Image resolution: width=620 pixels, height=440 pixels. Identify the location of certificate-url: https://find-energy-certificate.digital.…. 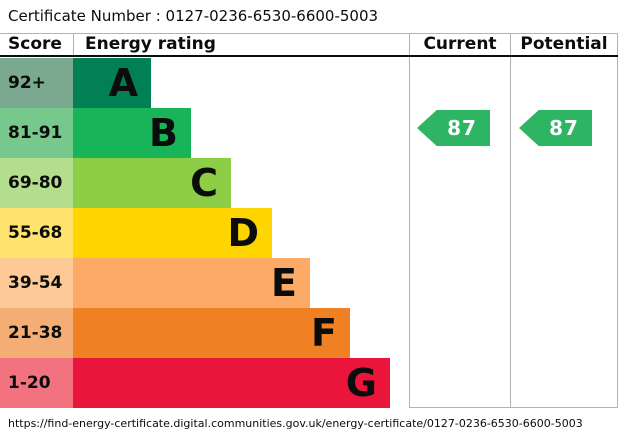
(295, 423).